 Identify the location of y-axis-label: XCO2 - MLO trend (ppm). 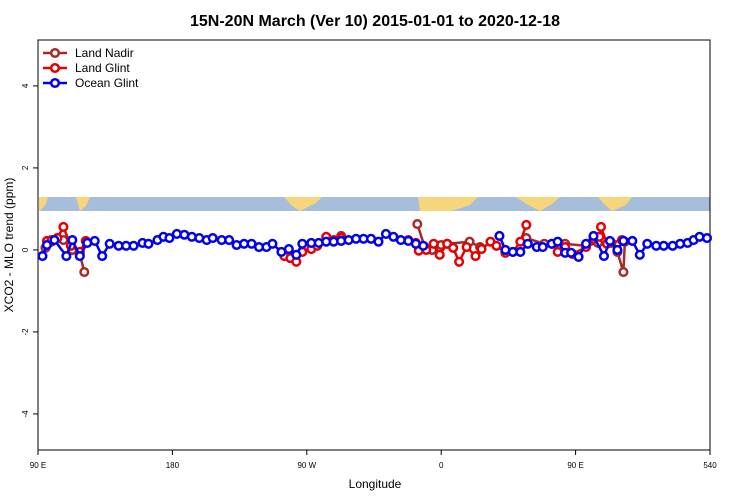
(9, 245).